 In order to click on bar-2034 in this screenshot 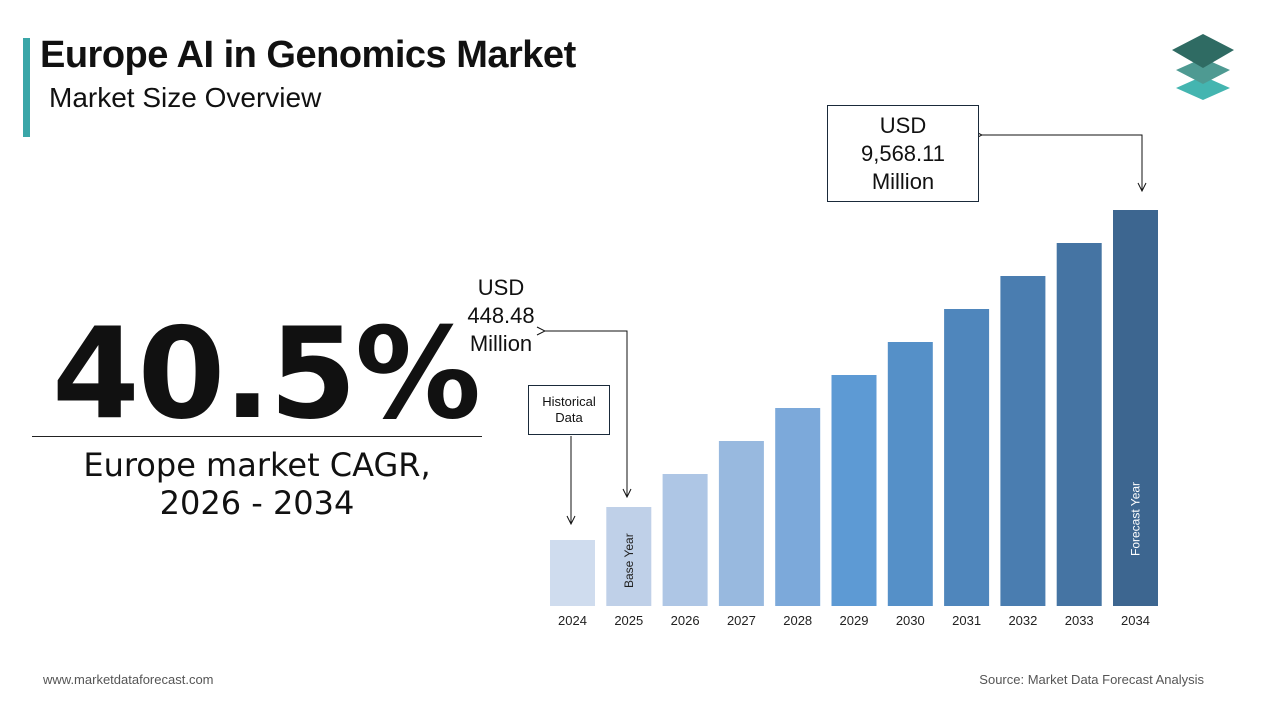, I will do `click(1135, 408)`.